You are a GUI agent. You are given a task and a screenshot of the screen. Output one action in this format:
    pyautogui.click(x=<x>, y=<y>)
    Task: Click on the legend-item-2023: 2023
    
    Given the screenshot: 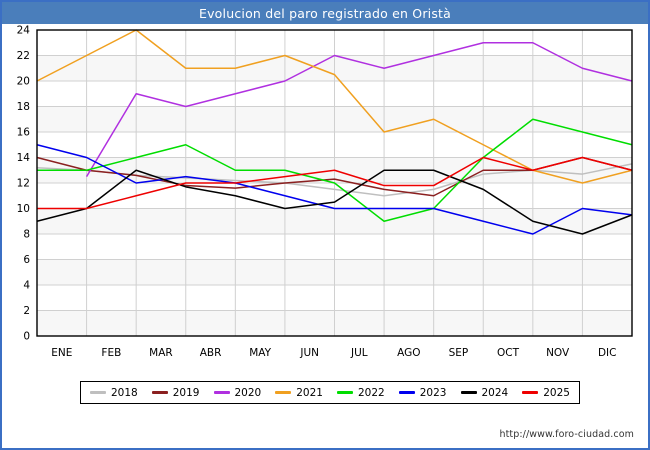 What is the action you would take?
    pyautogui.click(x=422, y=392)
    